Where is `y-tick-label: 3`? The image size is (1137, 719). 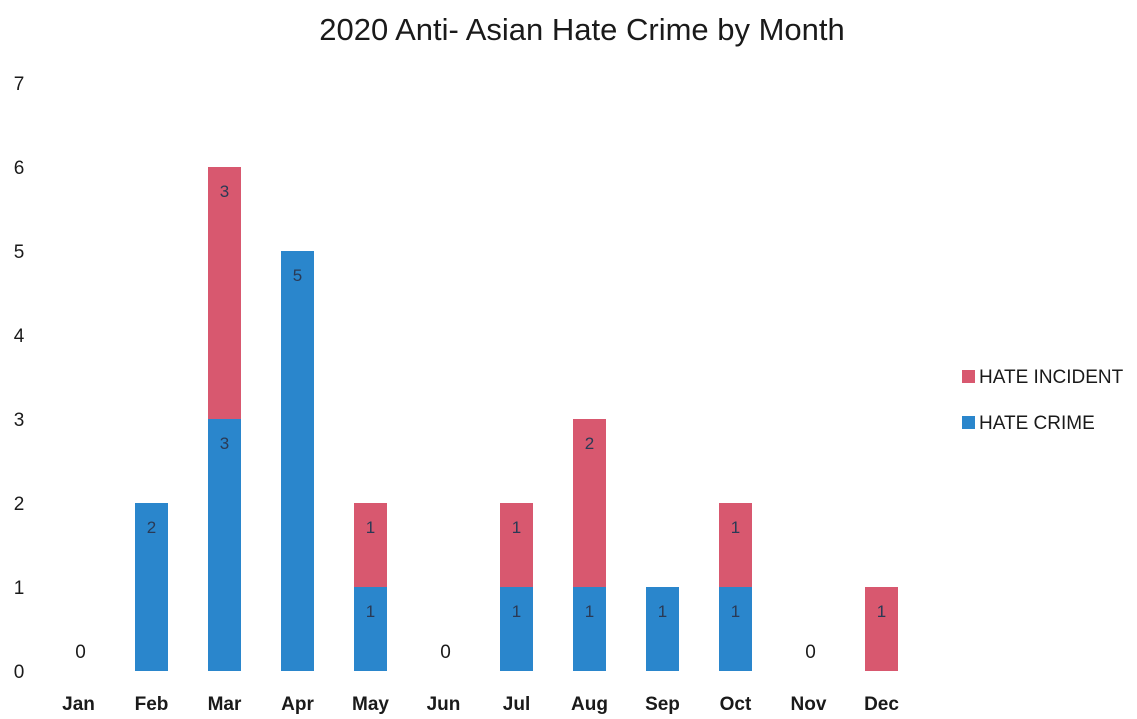 y-tick-label: 3 is located at coordinates (19, 420).